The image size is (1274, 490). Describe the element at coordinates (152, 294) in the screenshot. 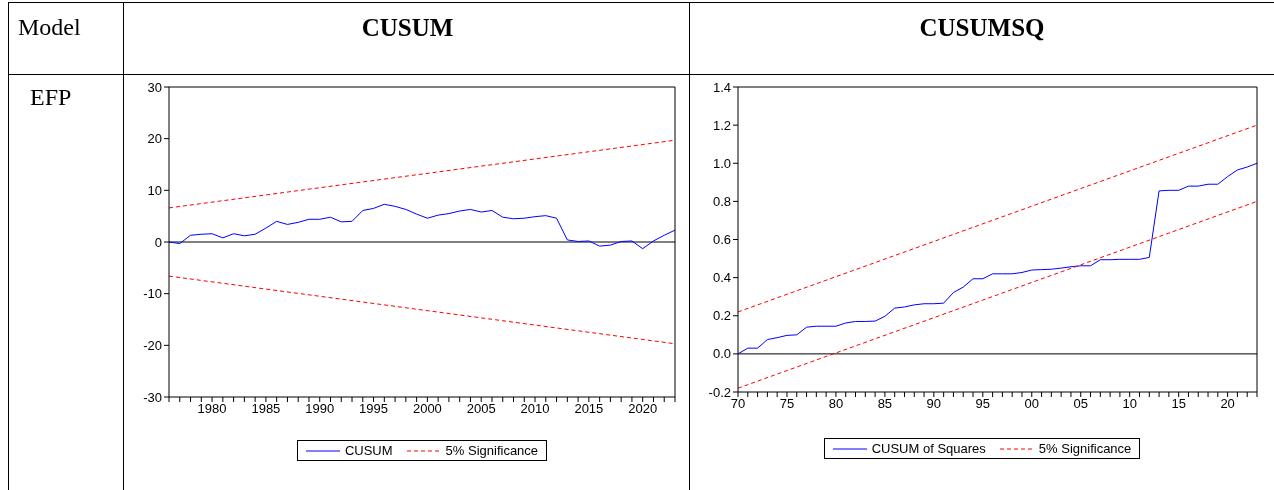

I see `y-tick-label: -10` at that location.